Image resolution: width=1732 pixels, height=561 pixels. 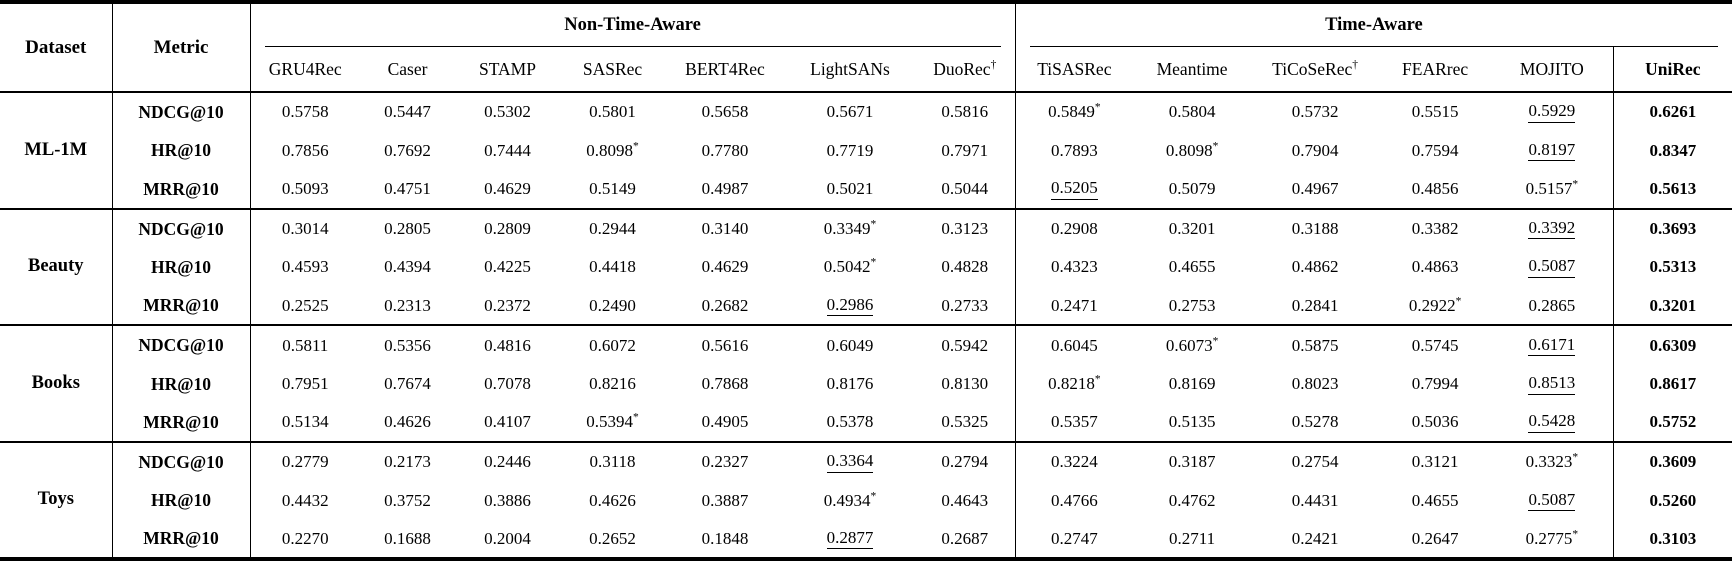 I want to click on value-cell: 0.3752, so click(x=407, y=500).